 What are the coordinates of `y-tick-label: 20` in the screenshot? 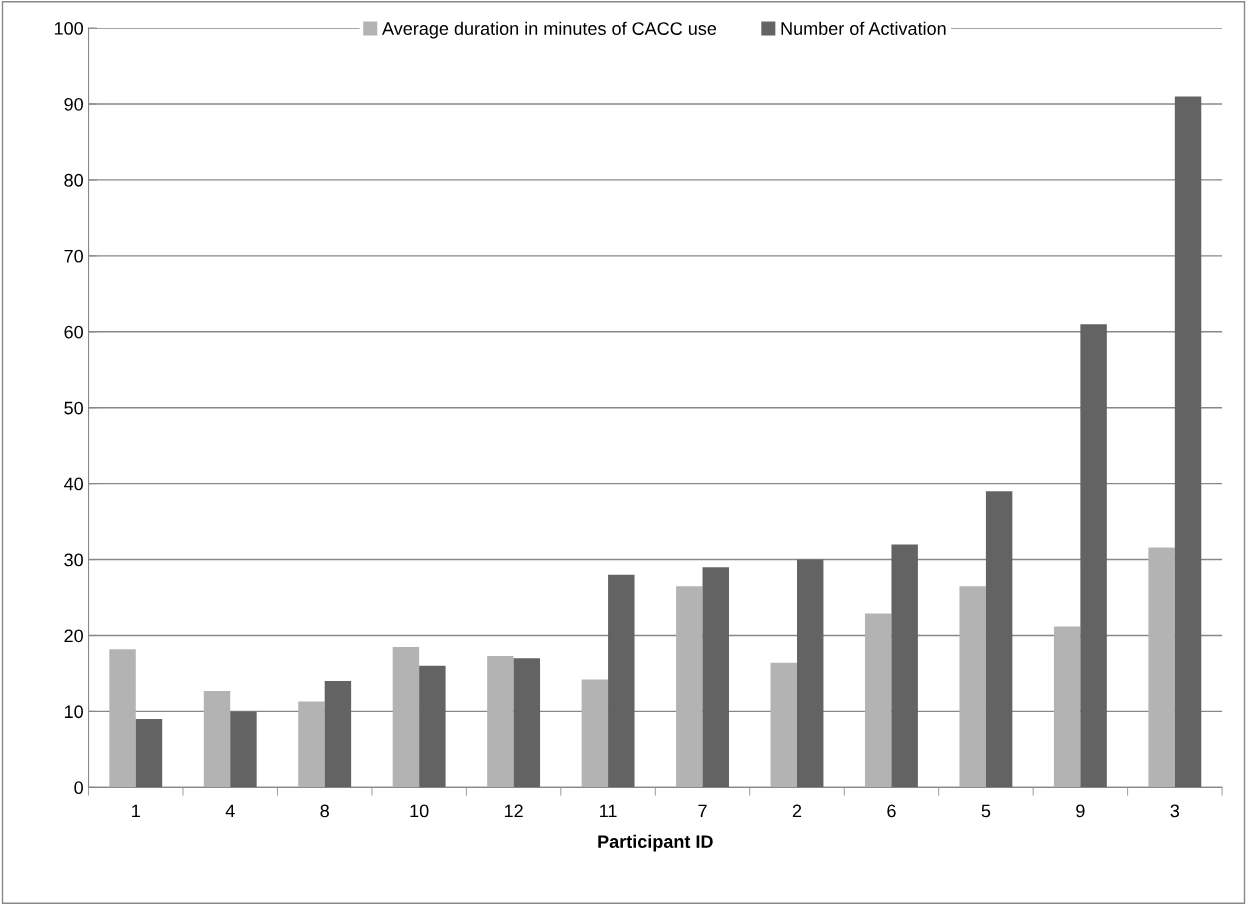 It's located at (73, 636).